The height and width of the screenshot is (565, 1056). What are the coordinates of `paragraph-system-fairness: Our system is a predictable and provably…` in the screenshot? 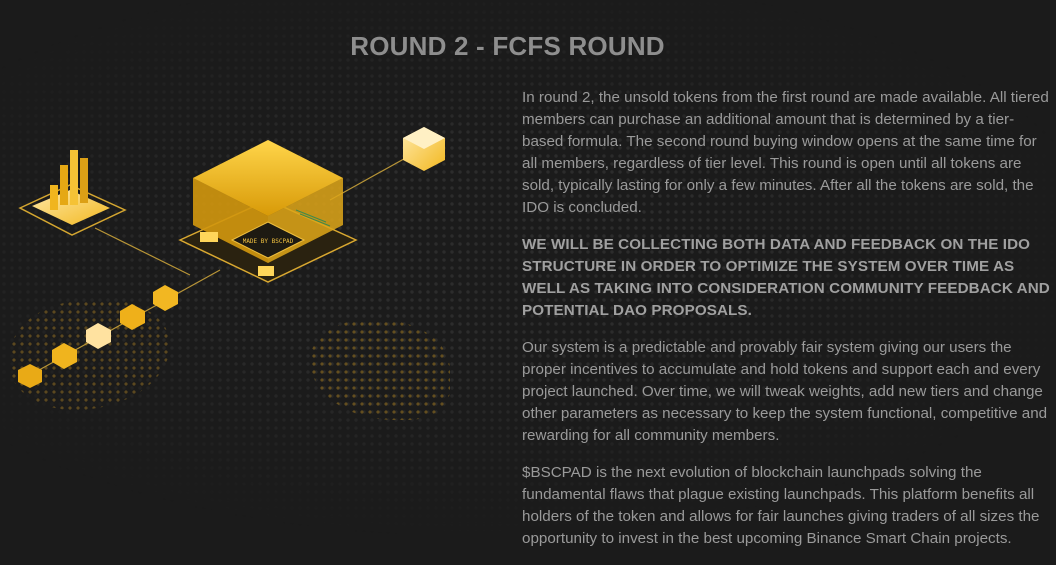 It's located at (785, 391).